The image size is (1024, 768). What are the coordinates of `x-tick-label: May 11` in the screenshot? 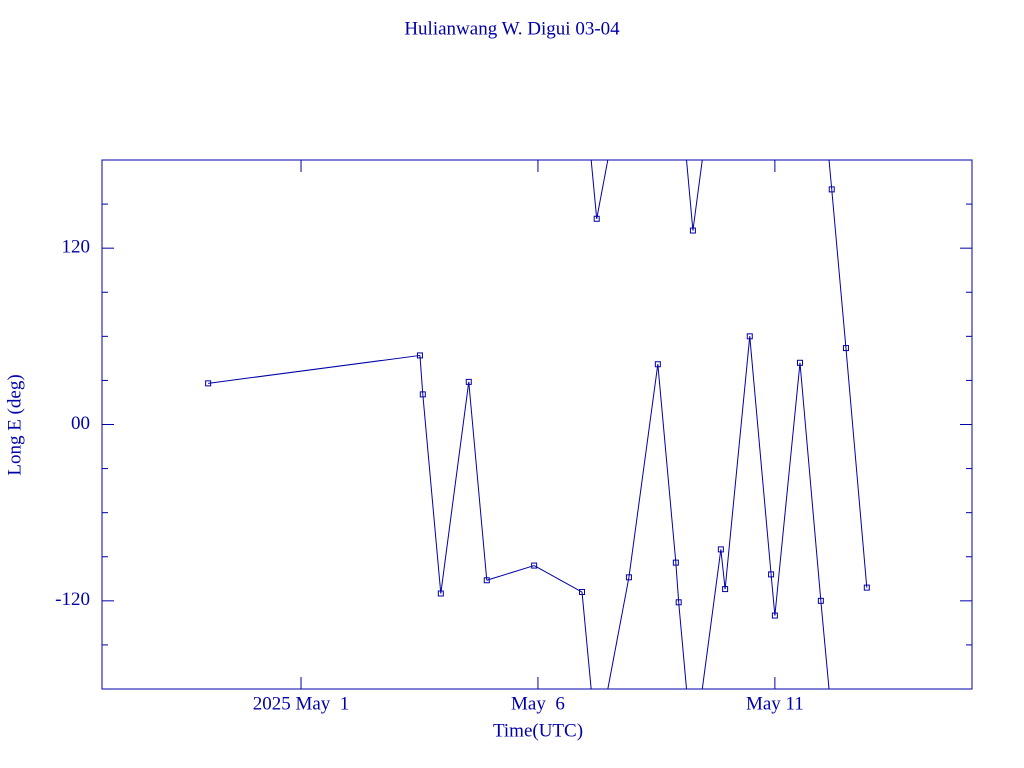 It's located at (775, 703).